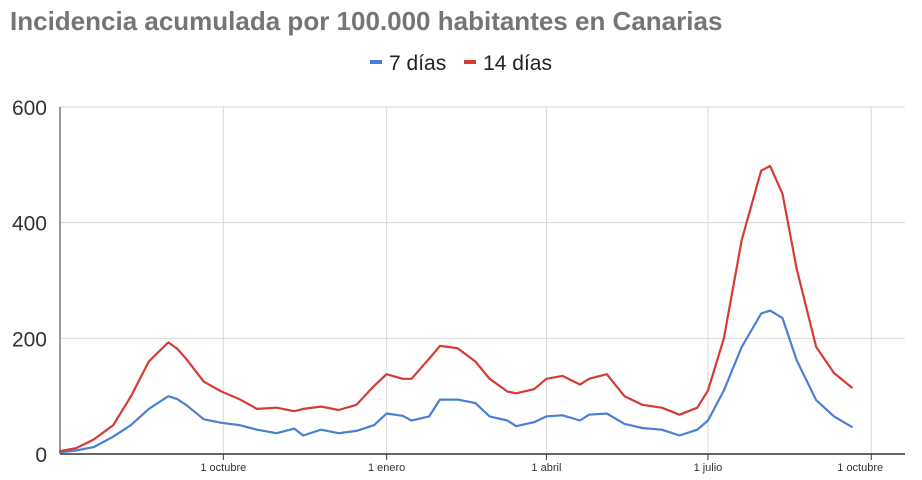  I want to click on y-tick-label: 0, so click(41, 455).